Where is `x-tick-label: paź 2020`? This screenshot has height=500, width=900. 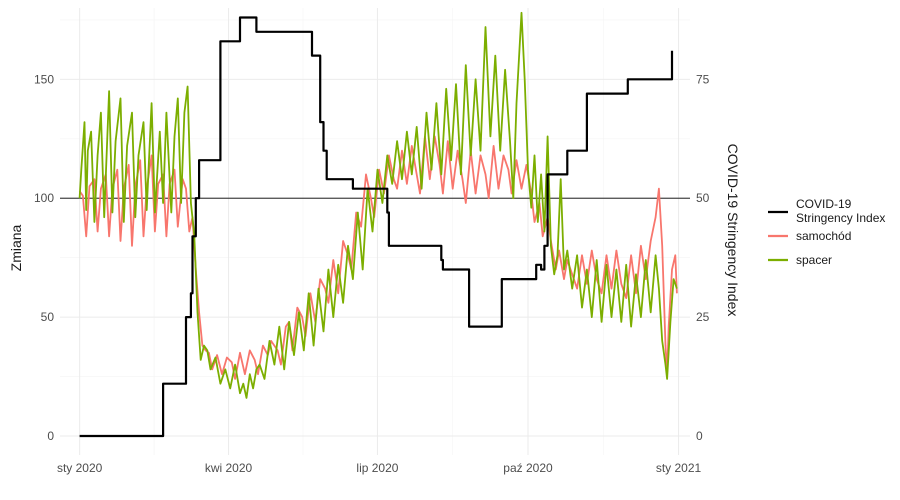
x-tick-label: paź 2020 is located at coordinates (528, 468).